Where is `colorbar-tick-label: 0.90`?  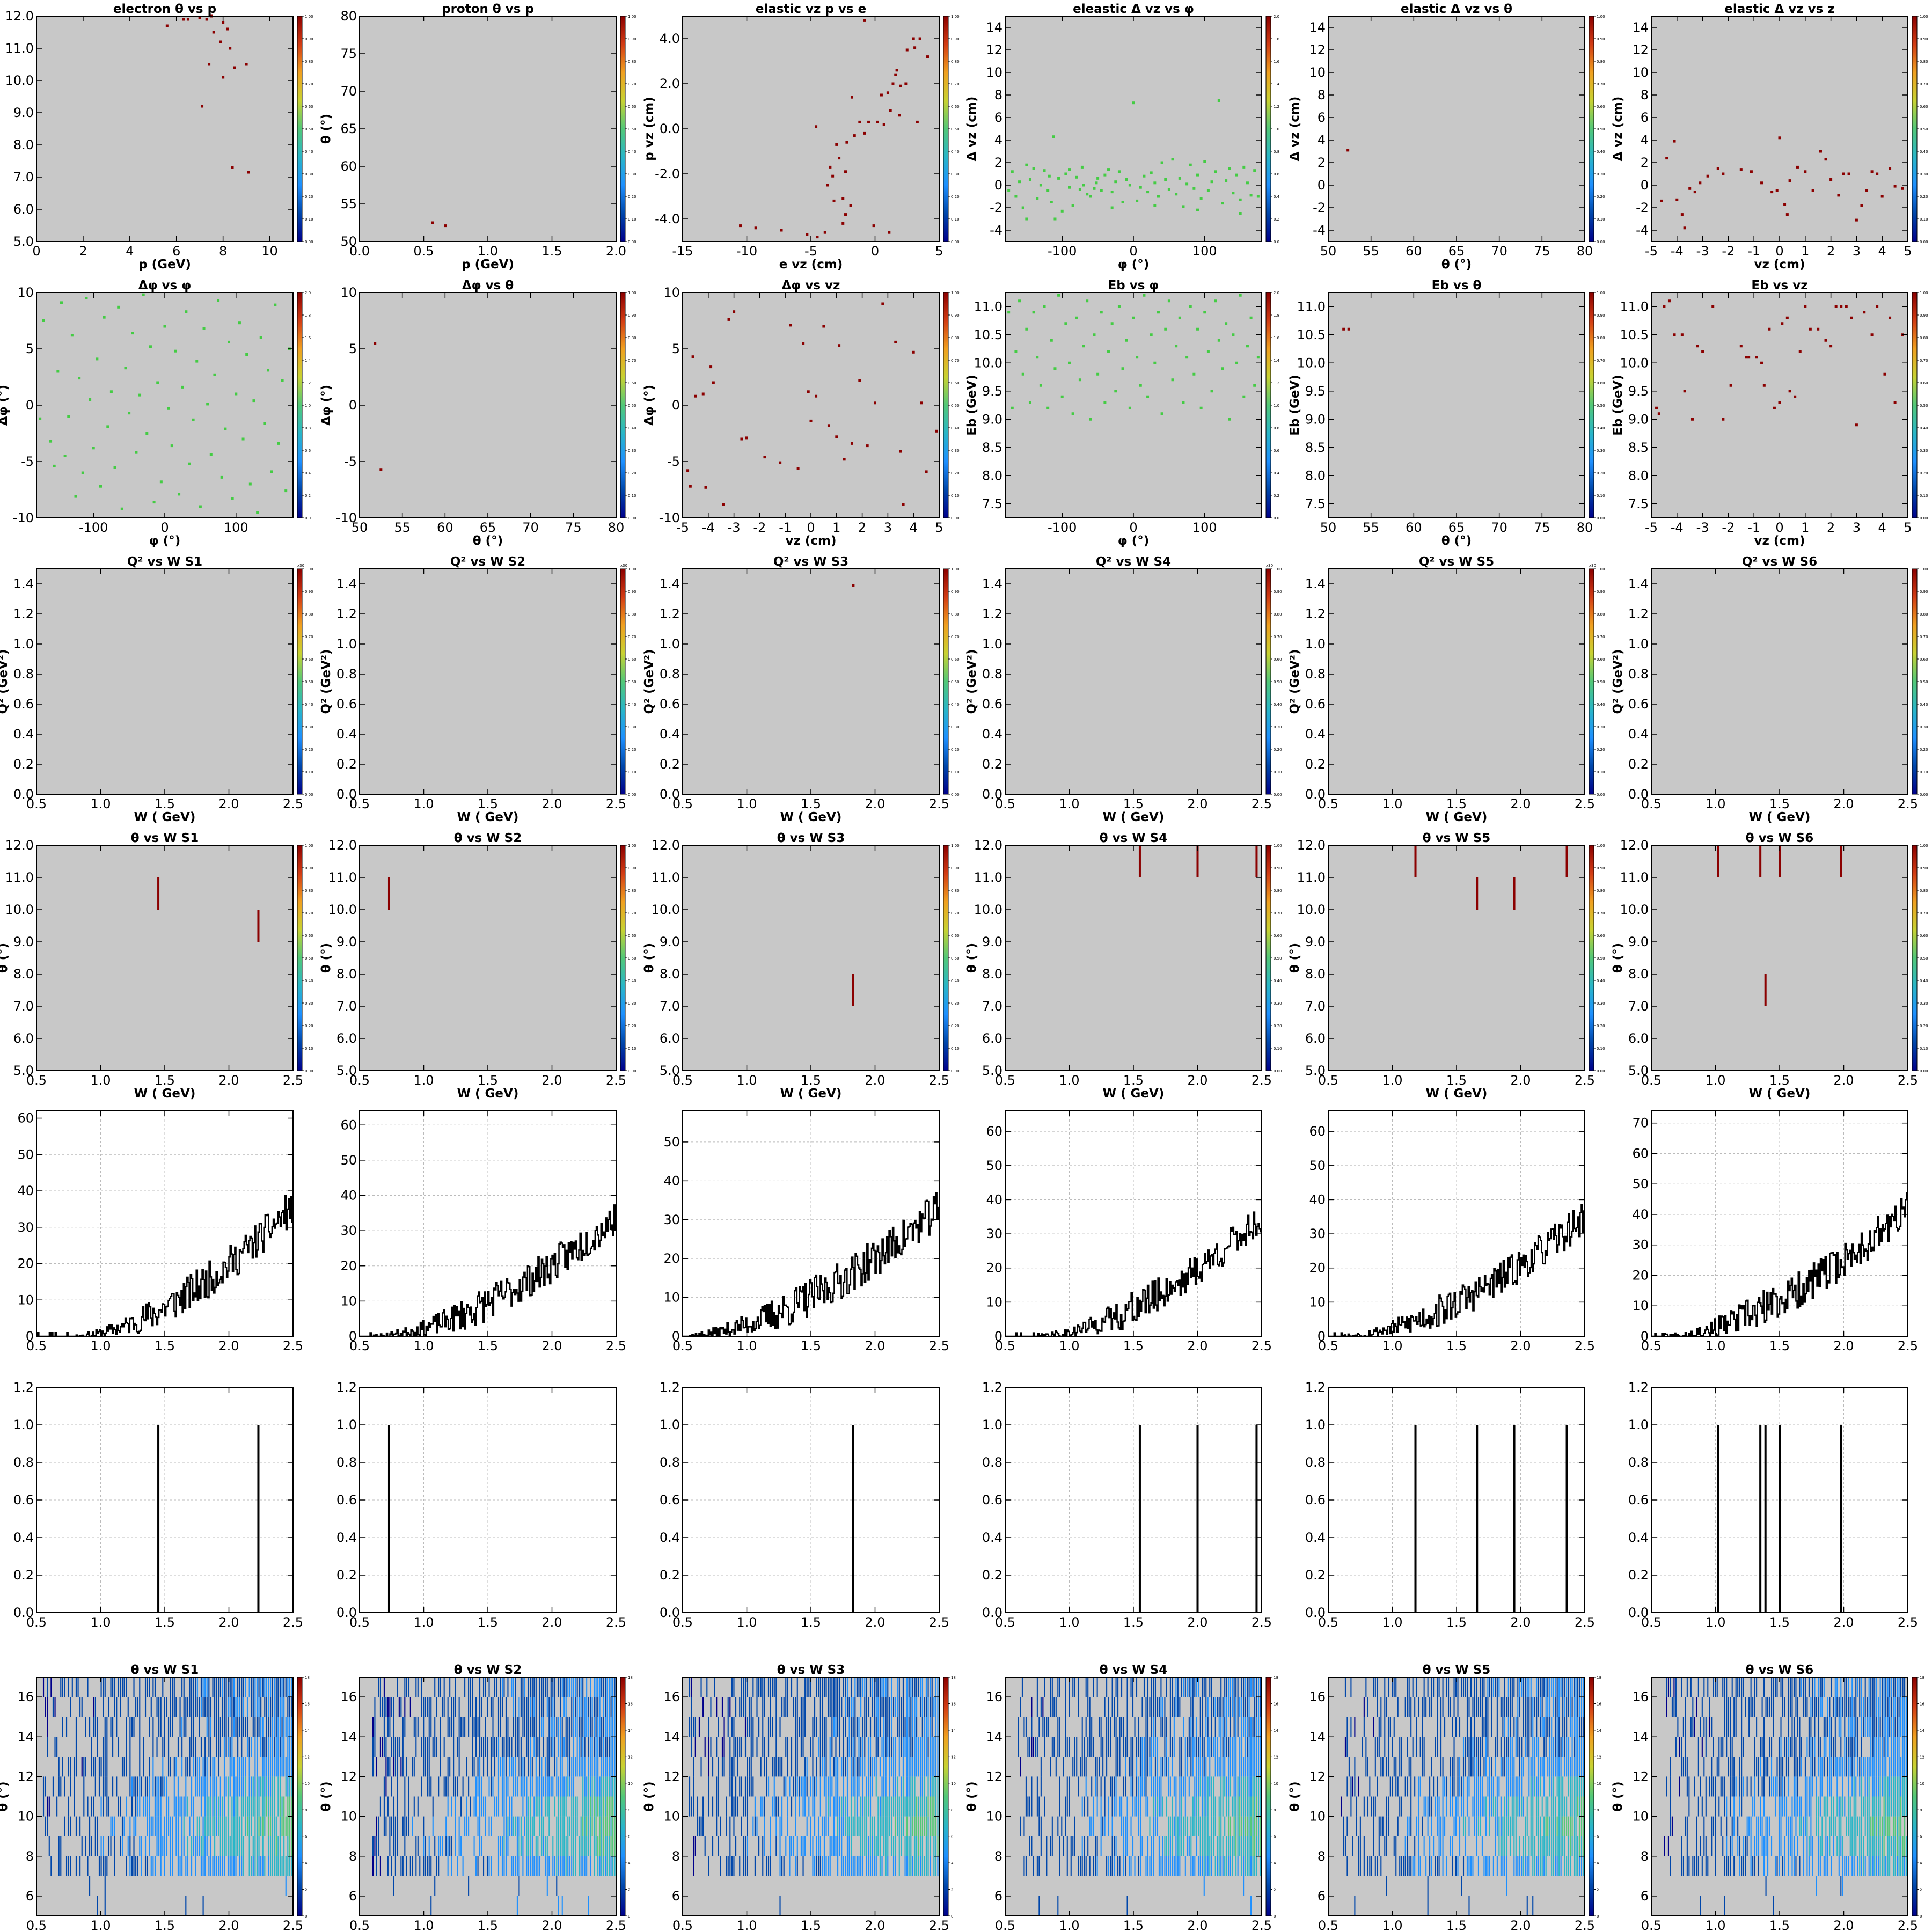 colorbar-tick-label: 0.90 is located at coordinates (1924, 39).